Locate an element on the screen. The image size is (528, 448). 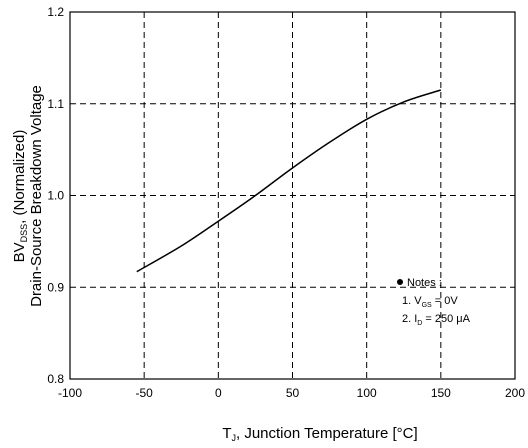
y-tick-label: 0.9 is located at coordinates (55, 287).